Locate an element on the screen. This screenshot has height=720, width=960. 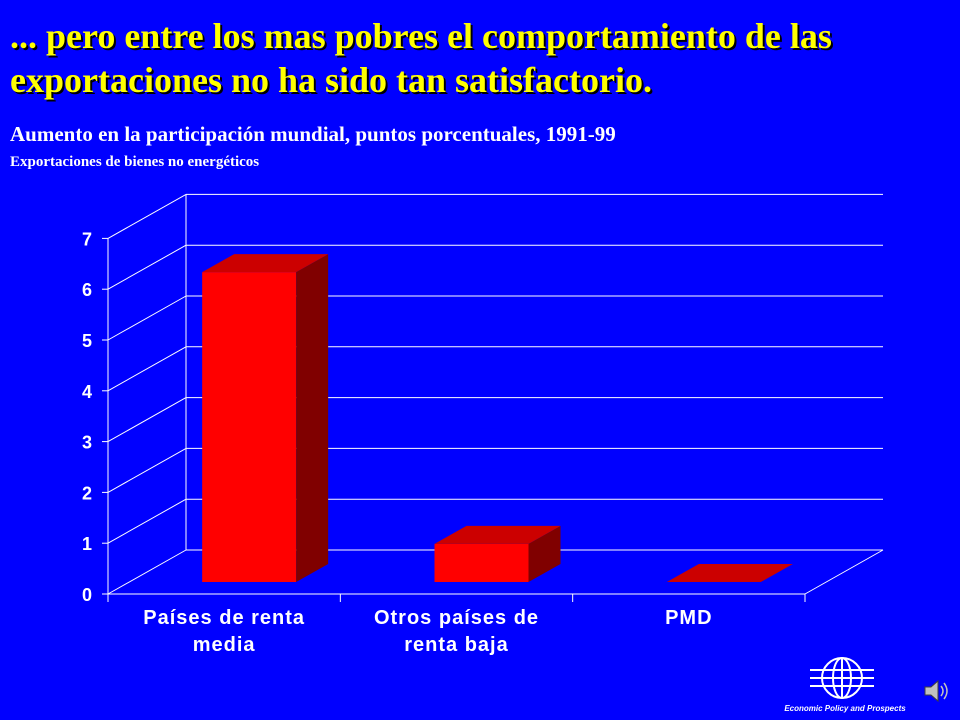
y-tick-label: 2 is located at coordinates (87, 493).